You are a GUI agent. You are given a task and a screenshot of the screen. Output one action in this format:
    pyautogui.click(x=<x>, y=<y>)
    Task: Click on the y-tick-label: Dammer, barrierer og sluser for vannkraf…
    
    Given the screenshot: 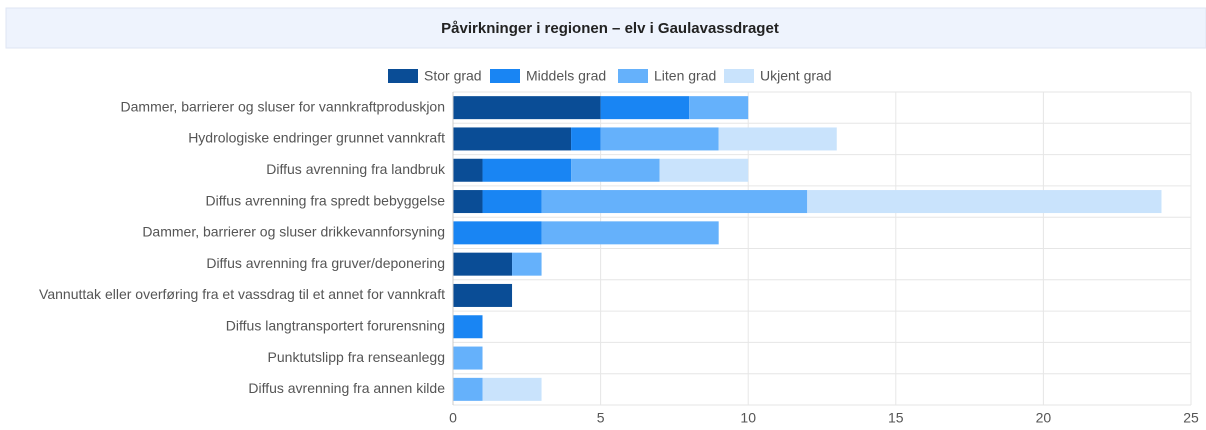 What is the action you would take?
    pyautogui.click(x=283, y=106)
    